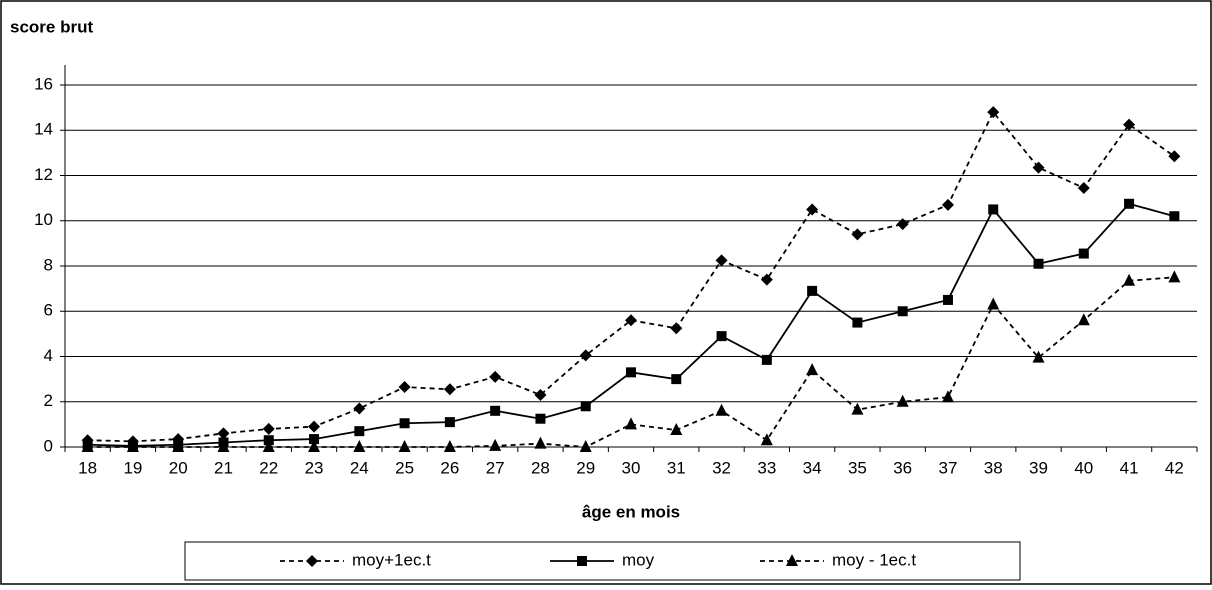 This screenshot has width=1212, height=590. I want to click on x-tick-label: 18, so click(87, 467).